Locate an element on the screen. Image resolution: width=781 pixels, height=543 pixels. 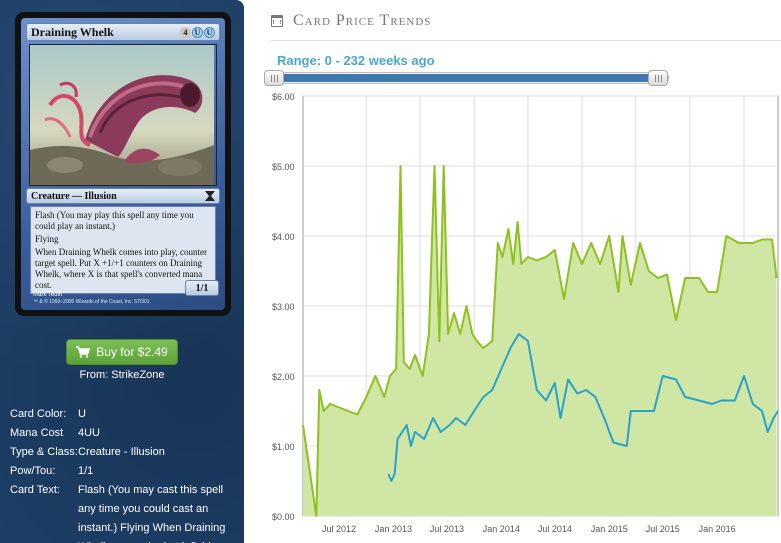
calendar-icon is located at coordinates (277, 21).